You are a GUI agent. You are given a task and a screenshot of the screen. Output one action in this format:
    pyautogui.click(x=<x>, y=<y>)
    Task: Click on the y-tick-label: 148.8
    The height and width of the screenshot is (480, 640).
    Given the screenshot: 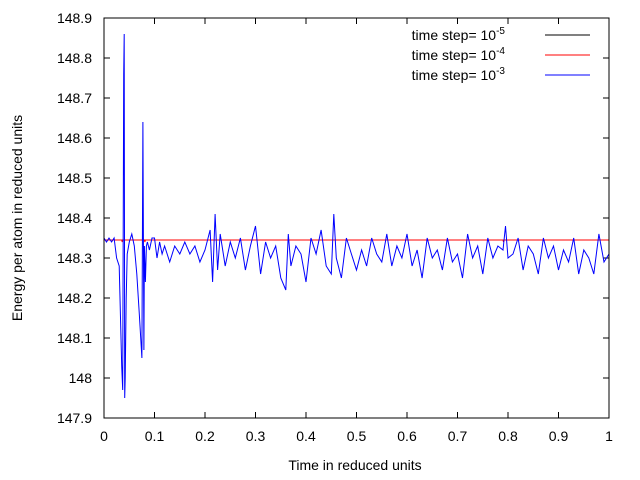 What is the action you would take?
    pyautogui.click(x=74, y=58)
    